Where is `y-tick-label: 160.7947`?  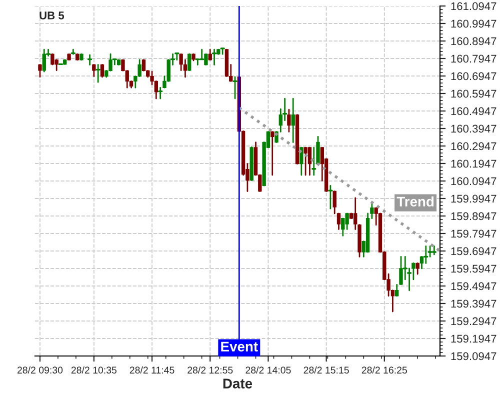 y-tick-label: 160.7947 is located at coordinates (473, 58).